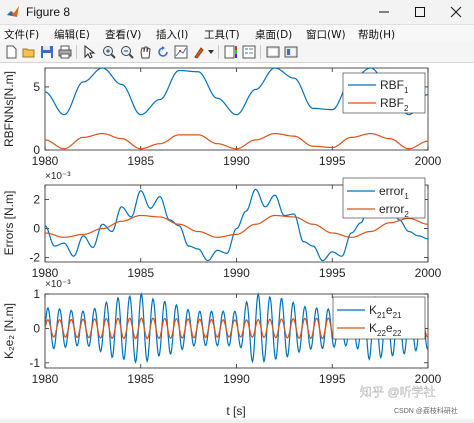 The image size is (474, 423). What do you see at coordinates (72, 35) in the screenshot?
I see `menu-edit: 编辑(E)` at bounding box center [72, 35].